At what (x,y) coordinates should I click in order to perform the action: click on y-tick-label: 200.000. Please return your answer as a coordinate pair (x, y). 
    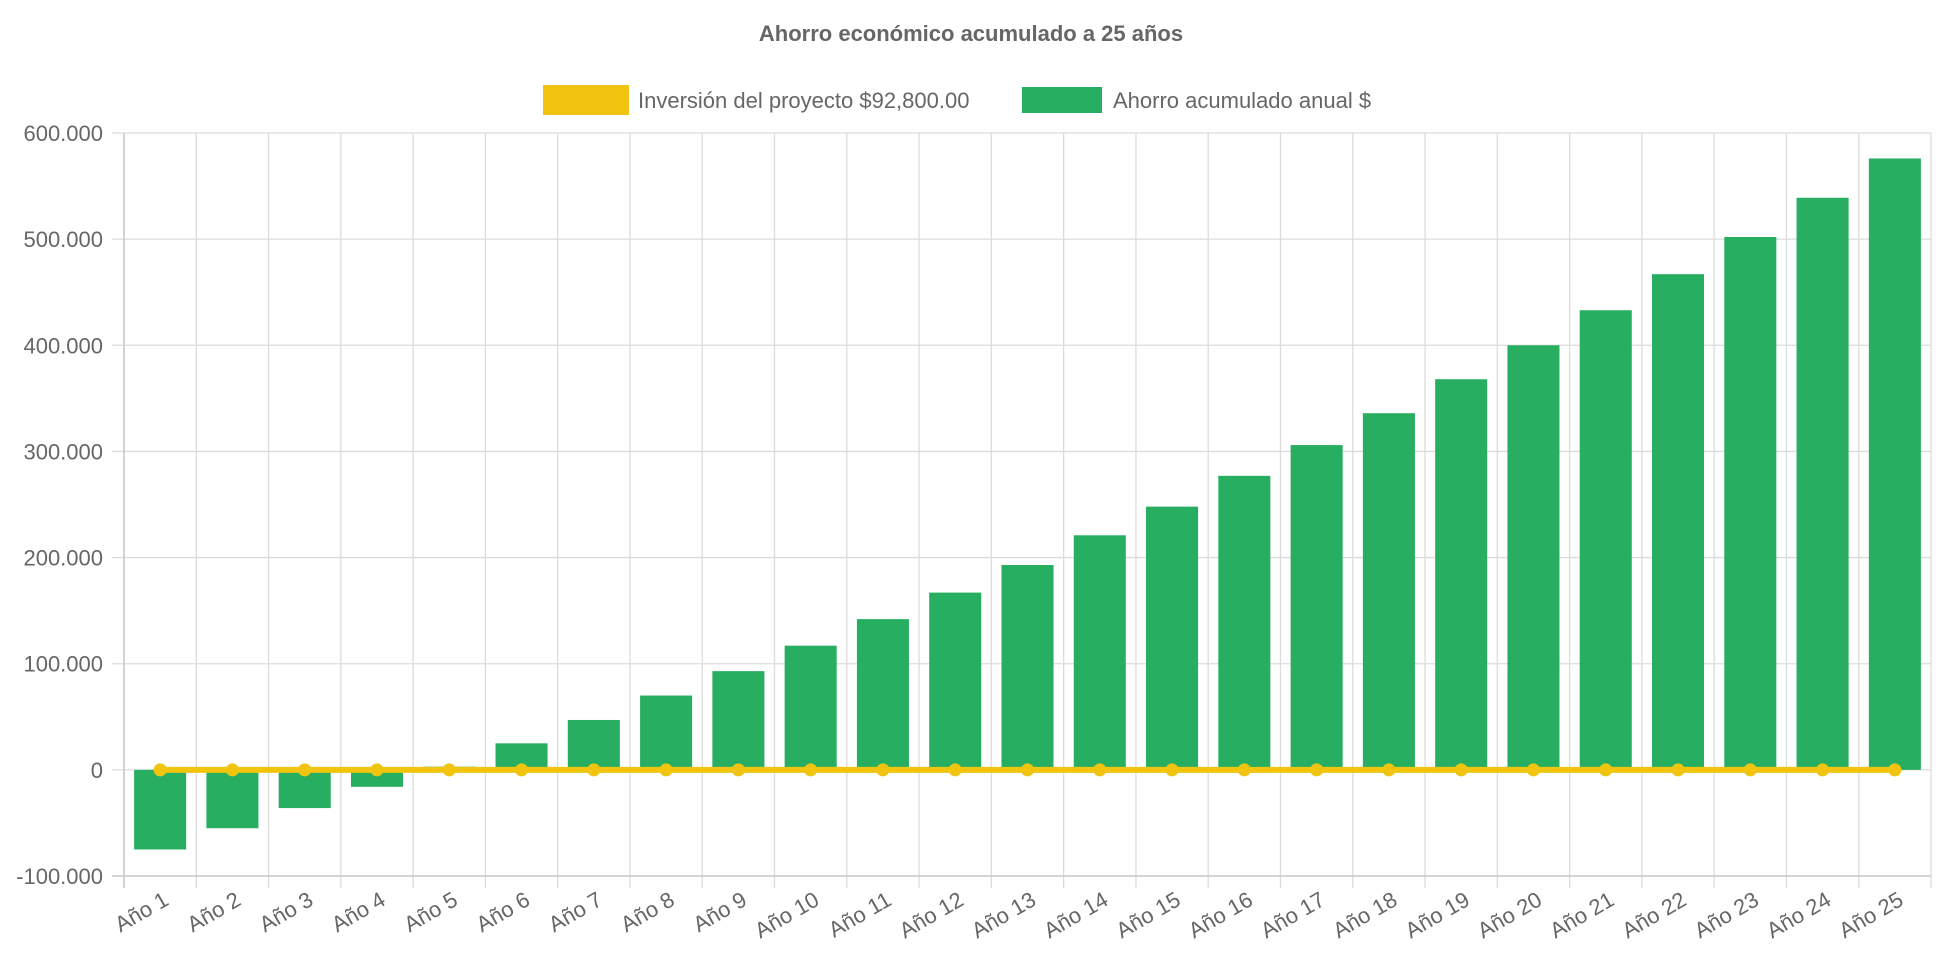
    Looking at the image, I should click on (63, 558).